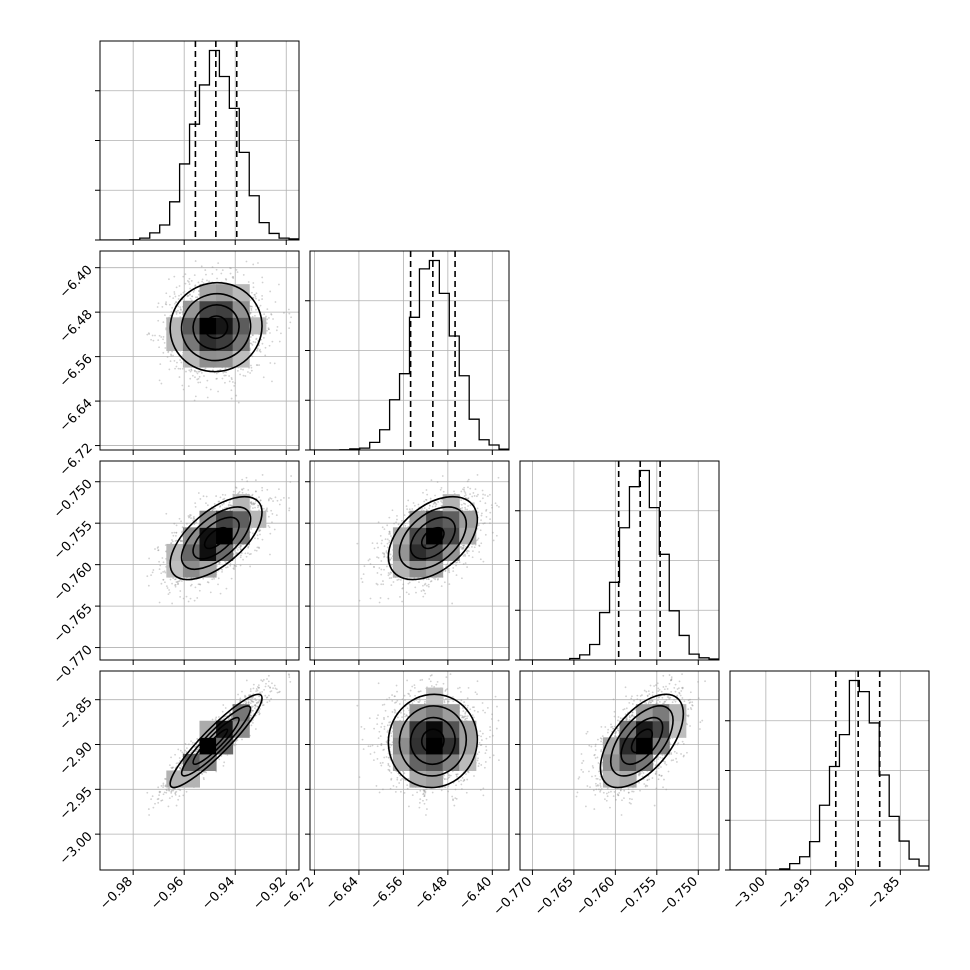 The height and width of the screenshot is (970, 970). Describe the element at coordinates (76, 415) in the screenshot. I see `y-tick-label: −6.64` at that location.